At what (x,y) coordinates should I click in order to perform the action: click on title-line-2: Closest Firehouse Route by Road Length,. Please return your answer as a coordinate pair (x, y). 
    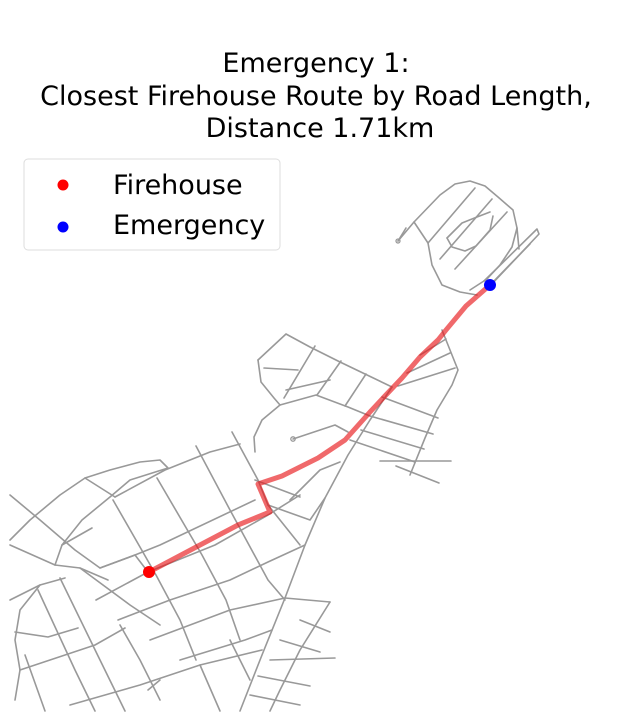
    Looking at the image, I should click on (316, 96).